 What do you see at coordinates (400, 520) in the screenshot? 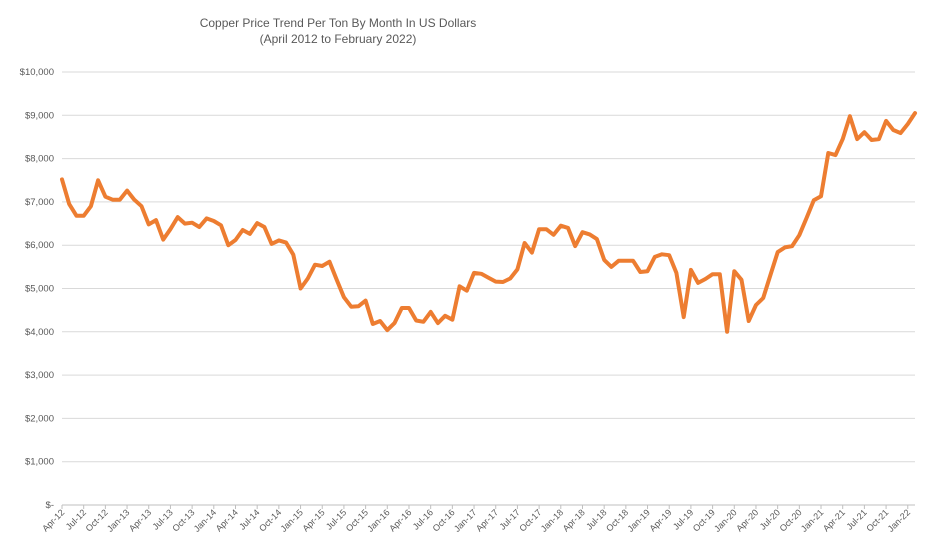
I see `x-tick-label: Apr-16` at bounding box center [400, 520].